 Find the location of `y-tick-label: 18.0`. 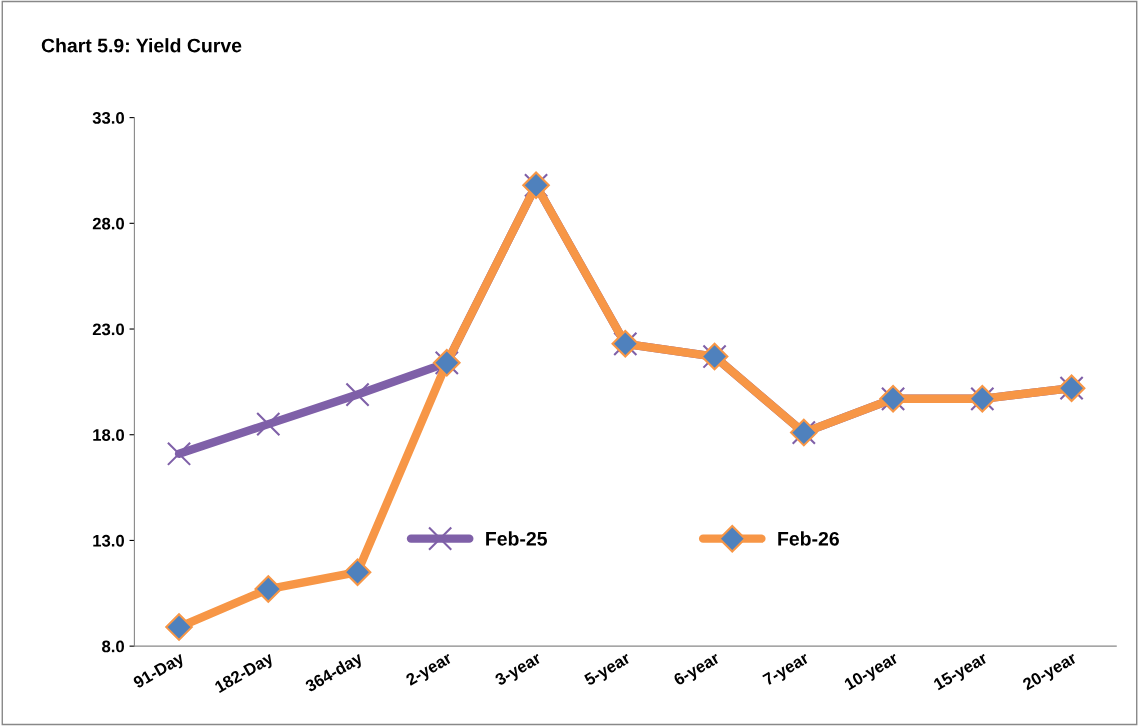

y-tick-label: 18.0 is located at coordinates (108, 435).